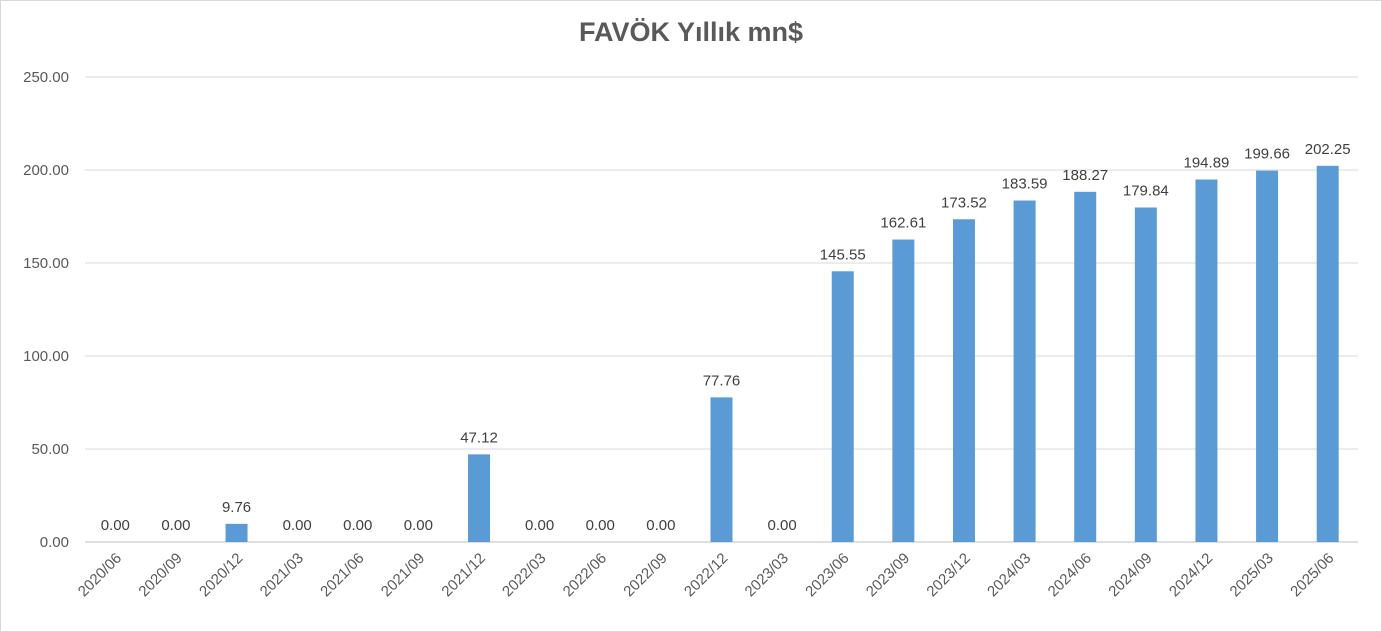  What do you see at coordinates (948, 575) in the screenshot?
I see `x-tick-label: 2023/12` at bounding box center [948, 575].